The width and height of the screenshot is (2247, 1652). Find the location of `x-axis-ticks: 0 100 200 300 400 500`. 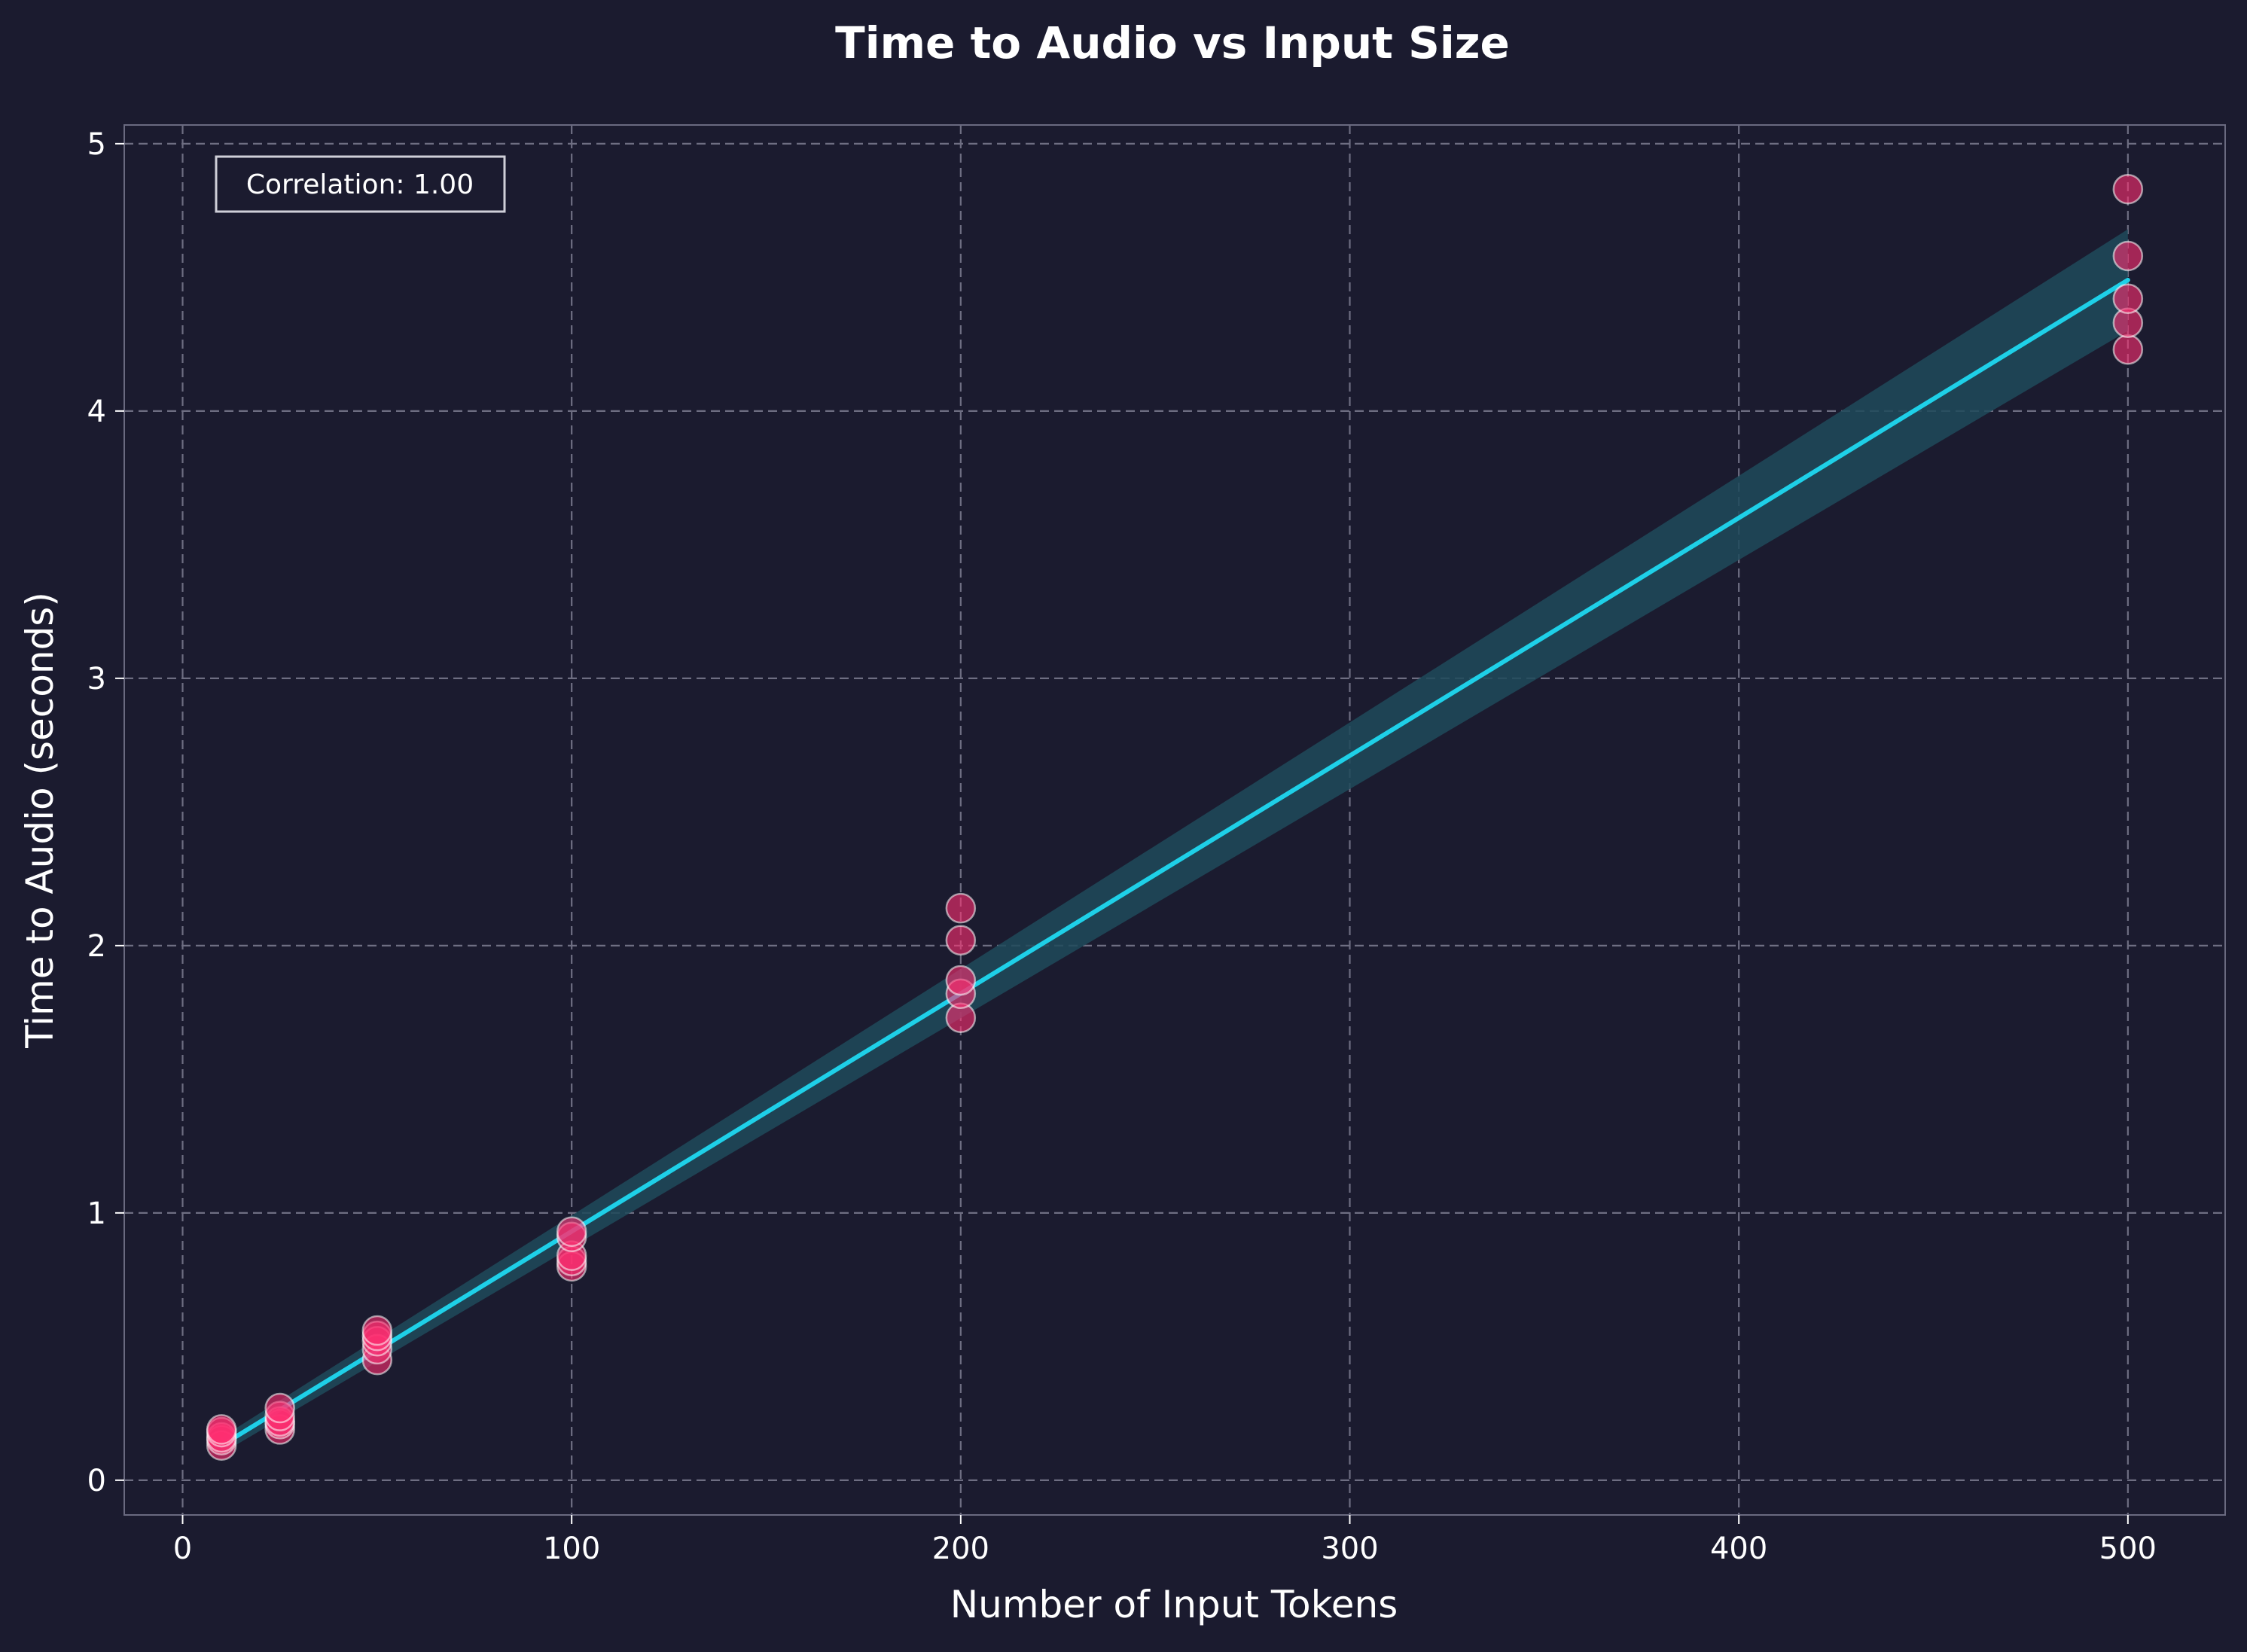

x-axis-ticks: 0 100 200 300 400 500 is located at coordinates (1165, 1541).